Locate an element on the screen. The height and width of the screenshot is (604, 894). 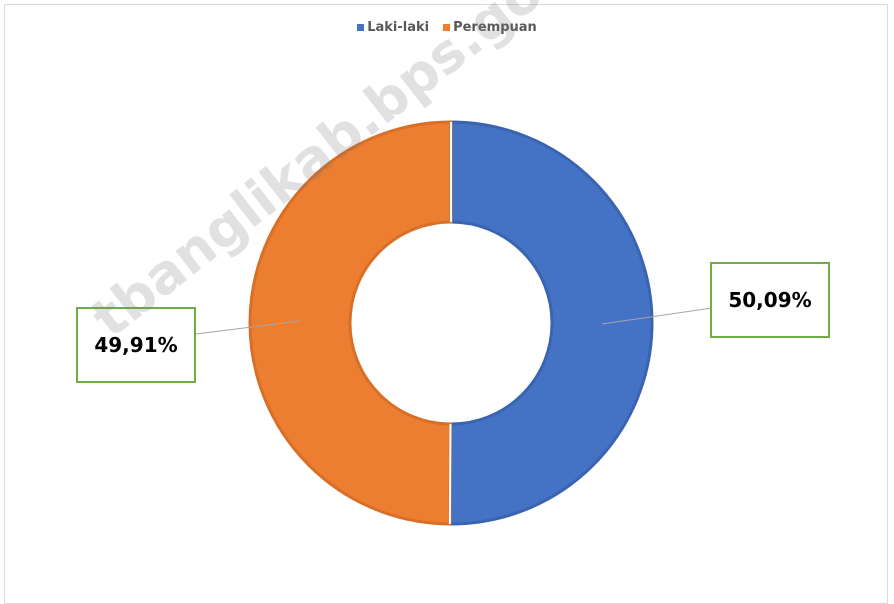
leader-line-laki-laki is located at coordinates (657, 316).